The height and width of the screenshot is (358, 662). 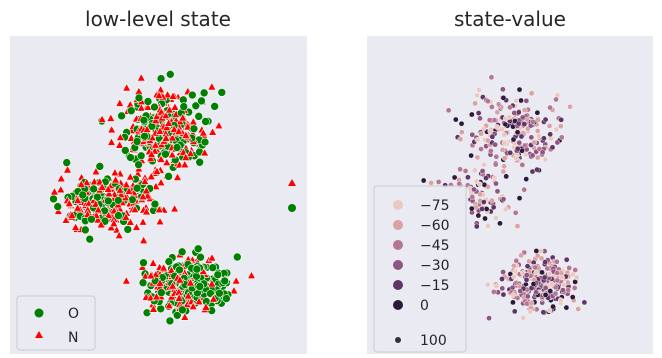 I want to click on hue-legend-label: −60, so click(x=435, y=226).